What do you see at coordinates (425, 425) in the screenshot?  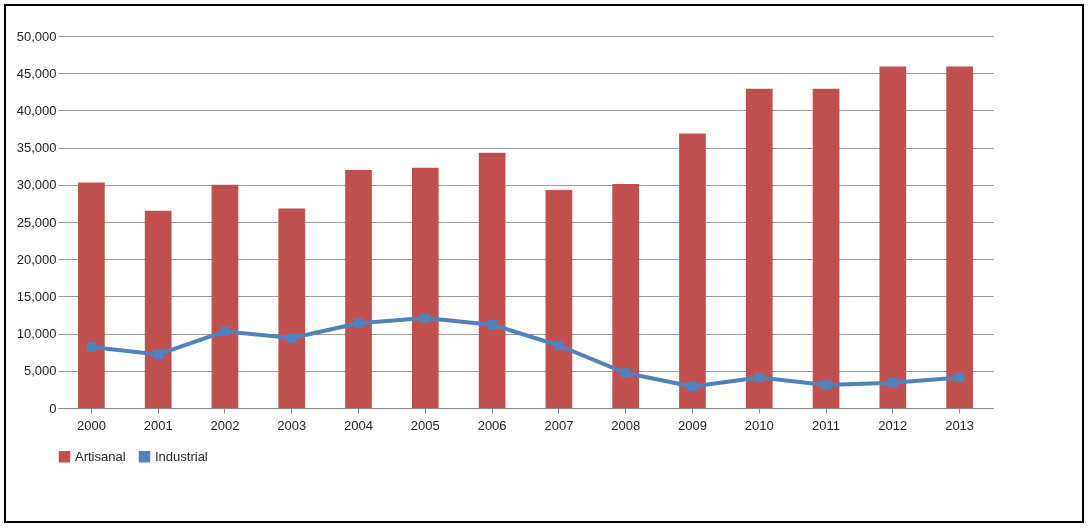 I see `x-tick-label: 2005` at bounding box center [425, 425].